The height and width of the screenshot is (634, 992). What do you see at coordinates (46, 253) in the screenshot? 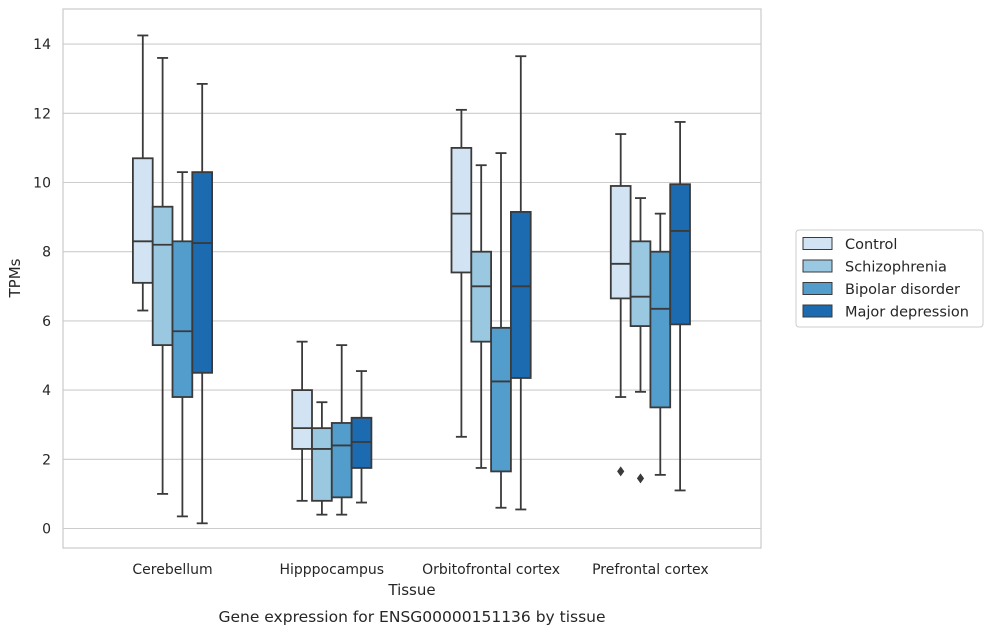
I see `y-tick-label: 8` at bounding box center [46, 253].